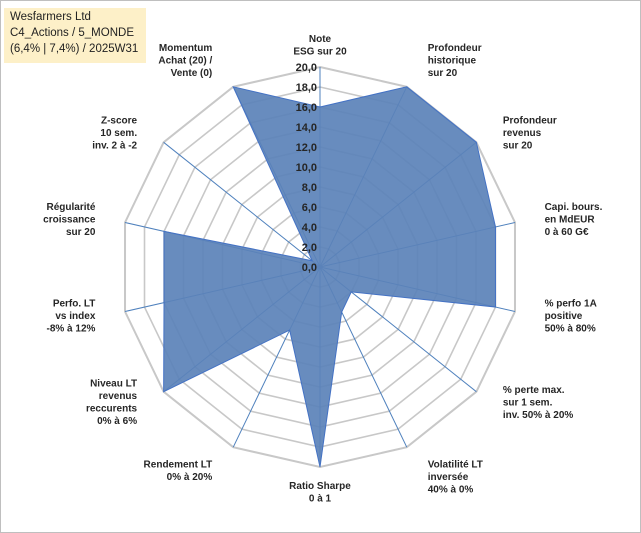 The height and width of the screenshot is (533, 641). I want to click on category-label: % perfo 1A positive 50% à 80%, so click(571, 316).